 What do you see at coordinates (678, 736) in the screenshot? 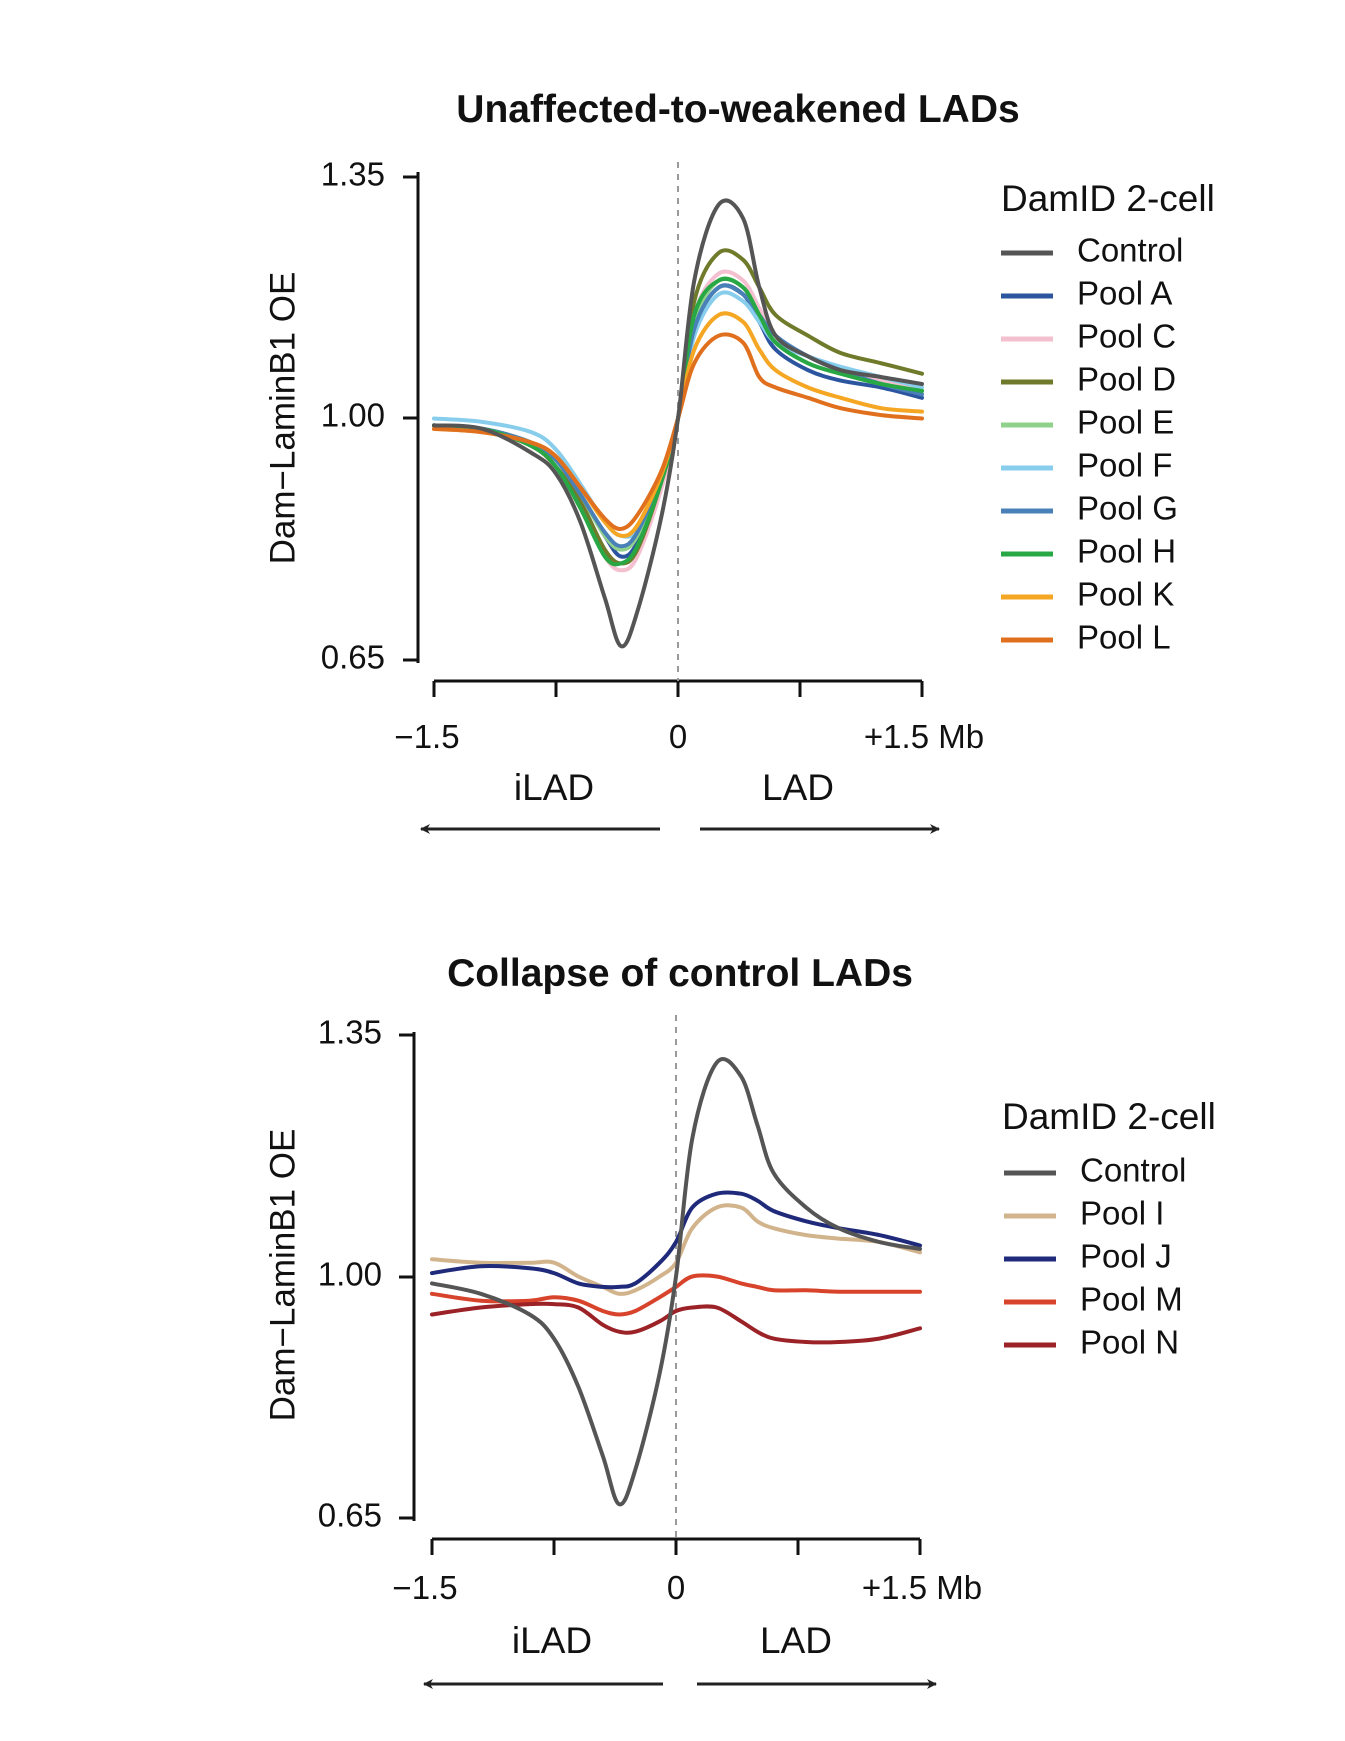
I see `panel-1-x-tick-label: 0` at bounding box center [678, 736].